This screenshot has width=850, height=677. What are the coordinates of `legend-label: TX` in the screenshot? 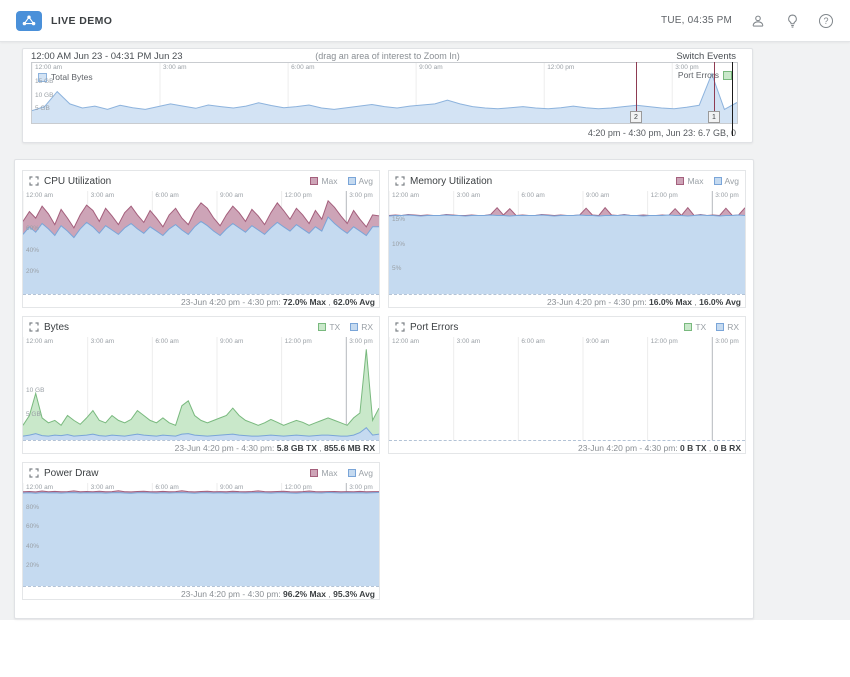 It's located at (701, 327).